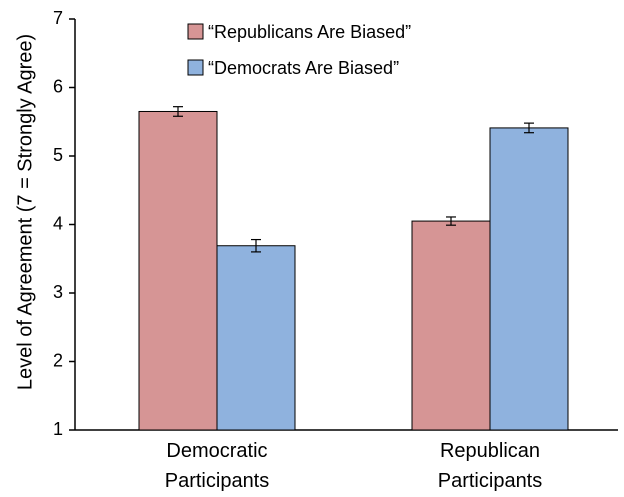  Describe the element at coordinates (58, 360) in the screenshot. I see `y-tick-label: 2` at that location.